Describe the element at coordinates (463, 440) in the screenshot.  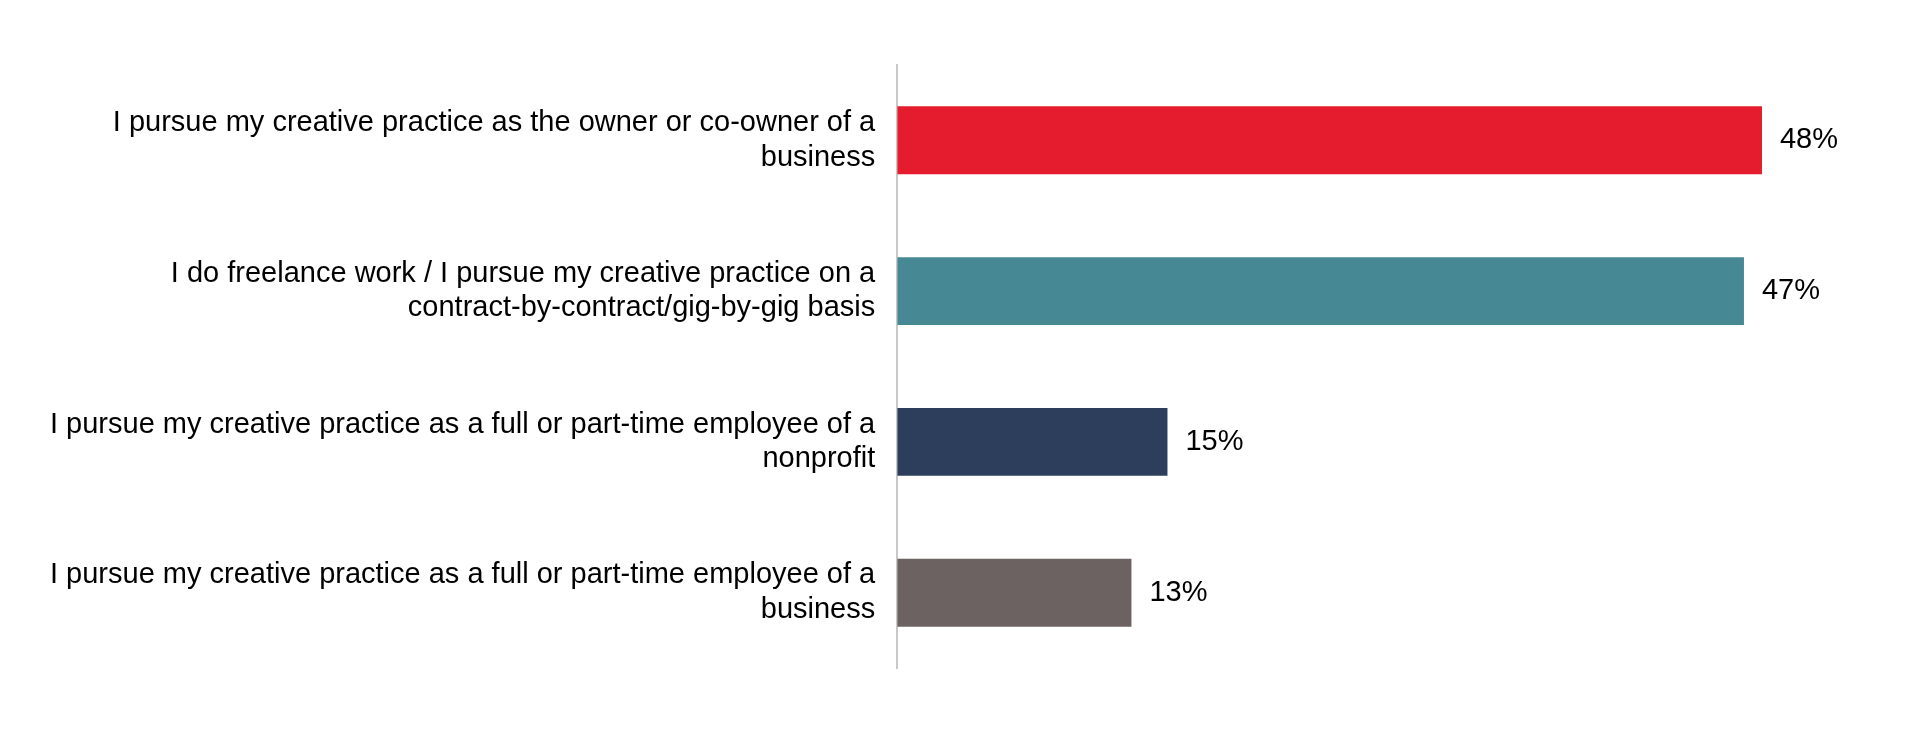
I see `y-tick-label: I pursue my creative practice as a full or part-time employee of a nonprofit` at that location.